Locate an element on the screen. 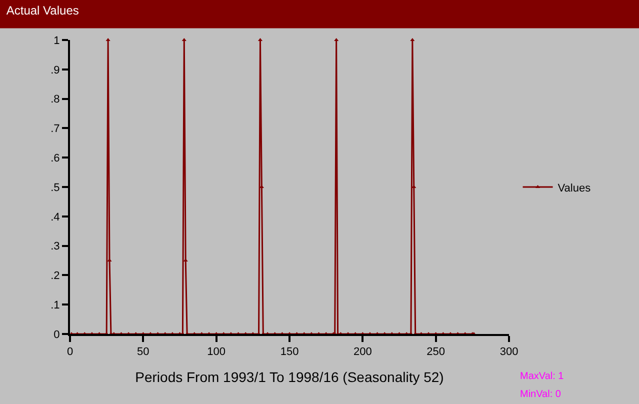  y-tick-label: .4 is located at coordinates (55, 217).